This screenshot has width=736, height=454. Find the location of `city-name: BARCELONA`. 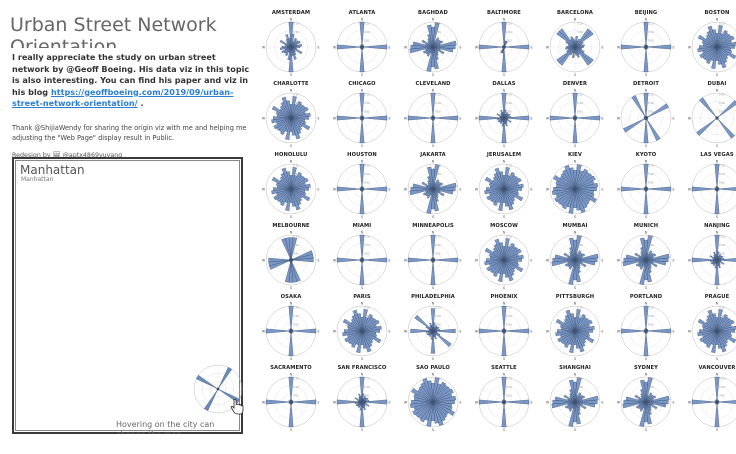

city-name: BARCELONA is located at coordinates (575, 13).